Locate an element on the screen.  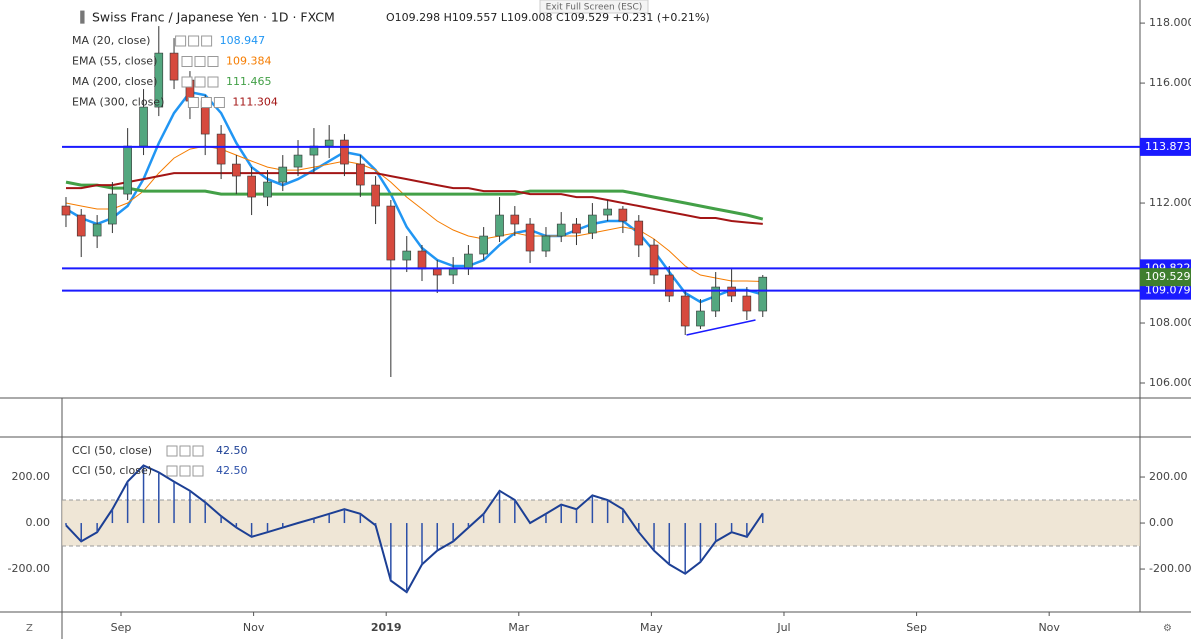
legend-value: 111.465 is located at coordinates (249, 81).